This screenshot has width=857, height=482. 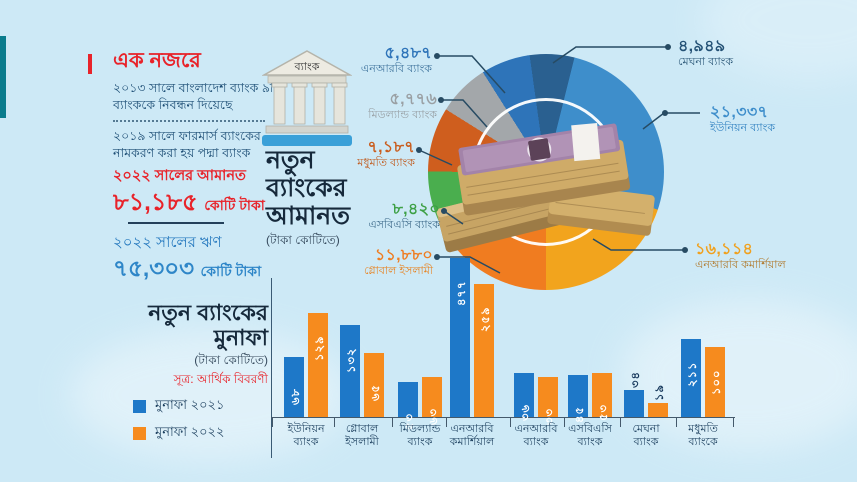 What do you see at coordinates (402, 106) in the screenshot?
I see `segment-label-midland-bank: ৫,৭৭৬ মিডল্যান্ড ব্যাংক` at bounding box center [402, 106].